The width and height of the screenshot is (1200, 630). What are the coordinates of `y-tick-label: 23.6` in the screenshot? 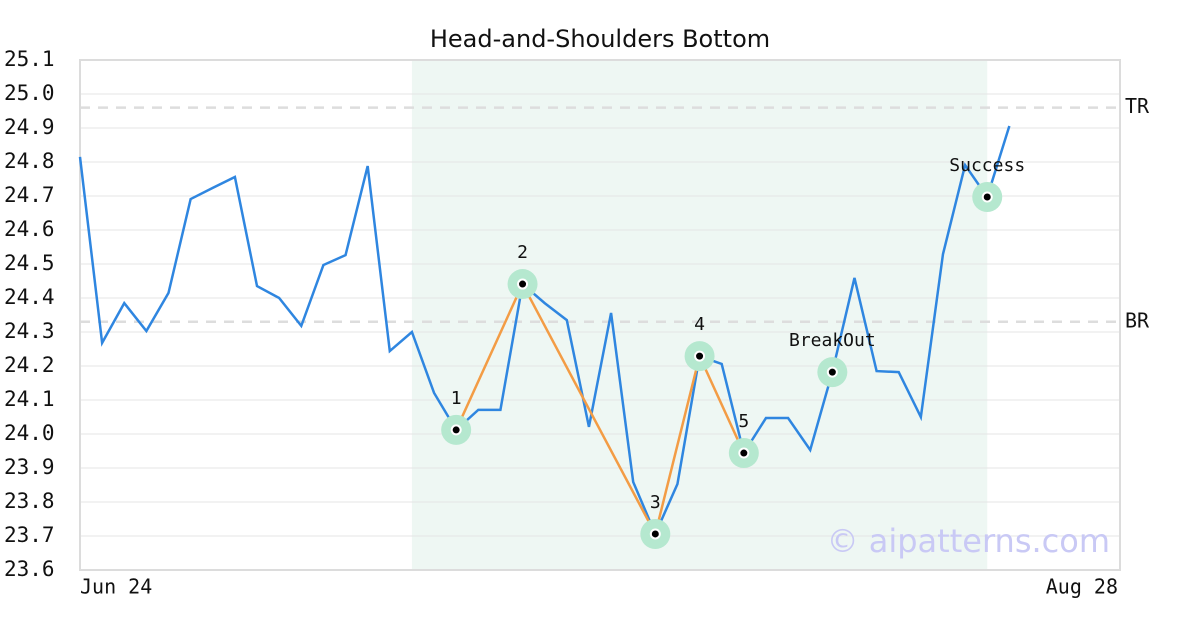 It's located at (29, 569).